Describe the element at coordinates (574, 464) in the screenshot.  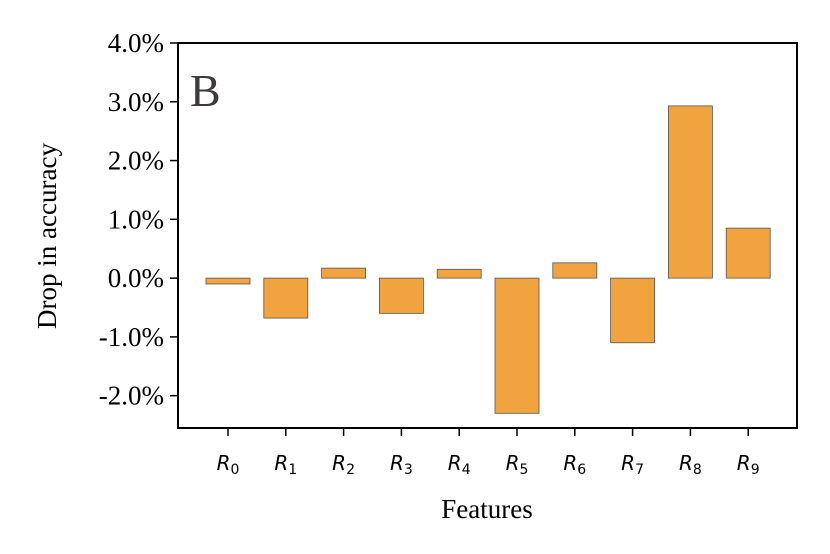
I see `x-tick-label: R6` at that location.